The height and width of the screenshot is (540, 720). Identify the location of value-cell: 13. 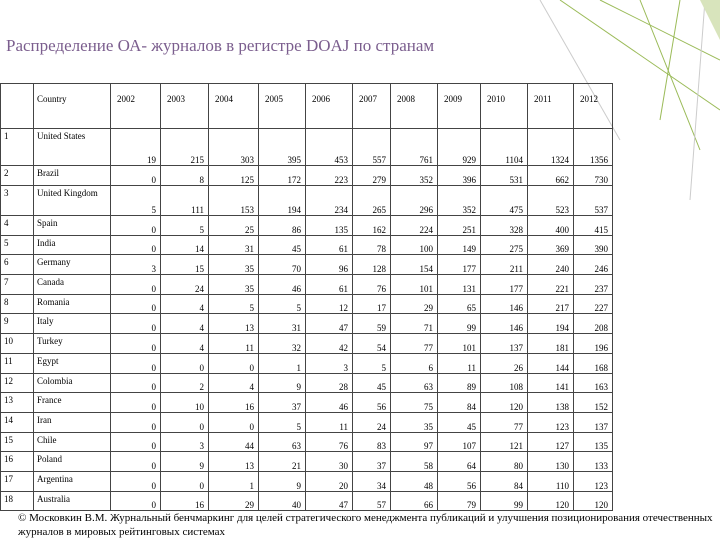
(233, 461).